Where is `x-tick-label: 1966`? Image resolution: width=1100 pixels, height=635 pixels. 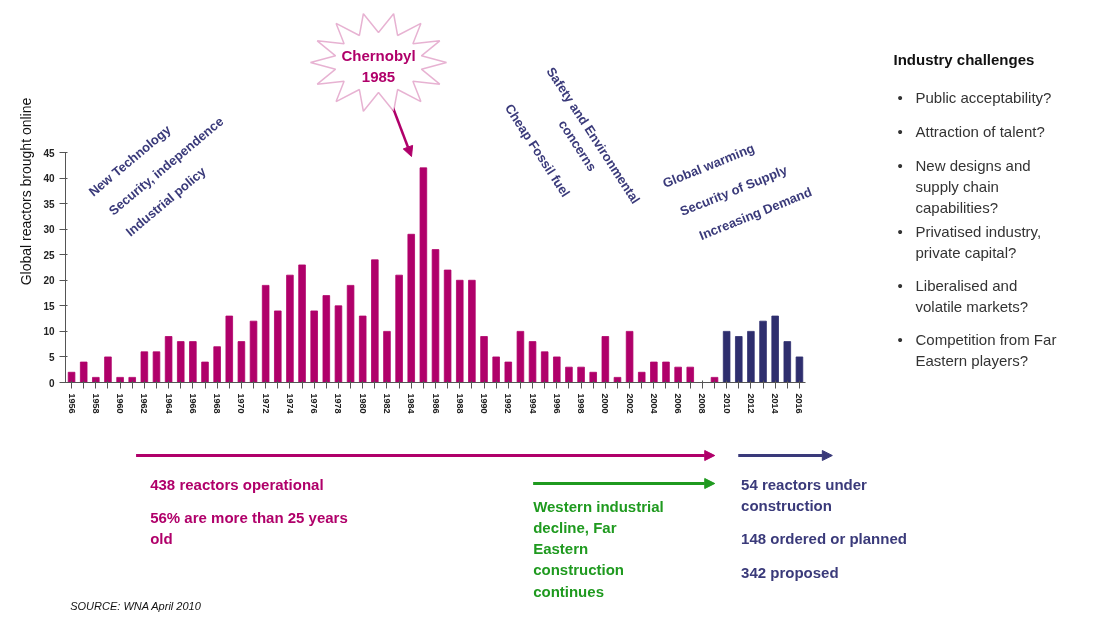 x-tick-label: 1966 is located at coordinates (192, 403).